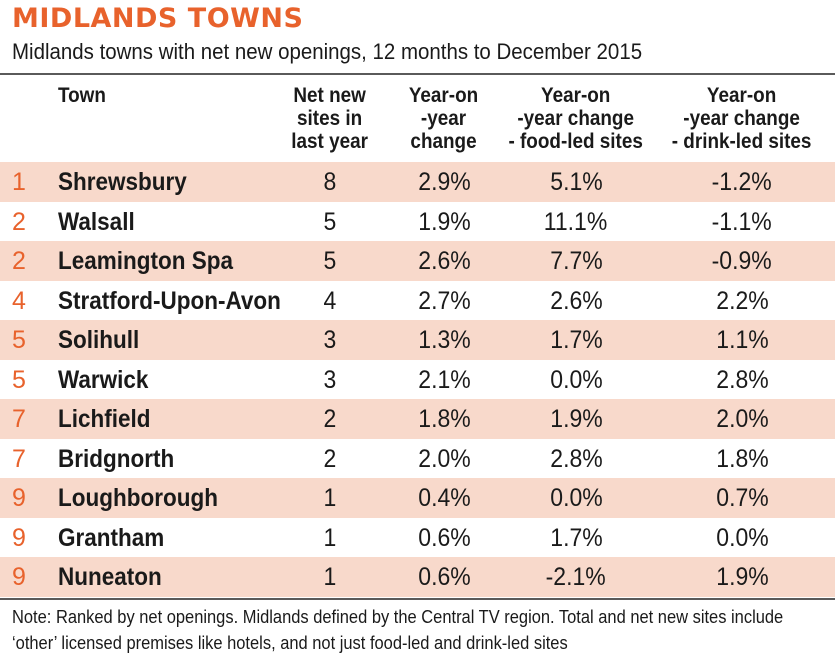  I want to click on net-new-cell: 4, so click(330, 301).